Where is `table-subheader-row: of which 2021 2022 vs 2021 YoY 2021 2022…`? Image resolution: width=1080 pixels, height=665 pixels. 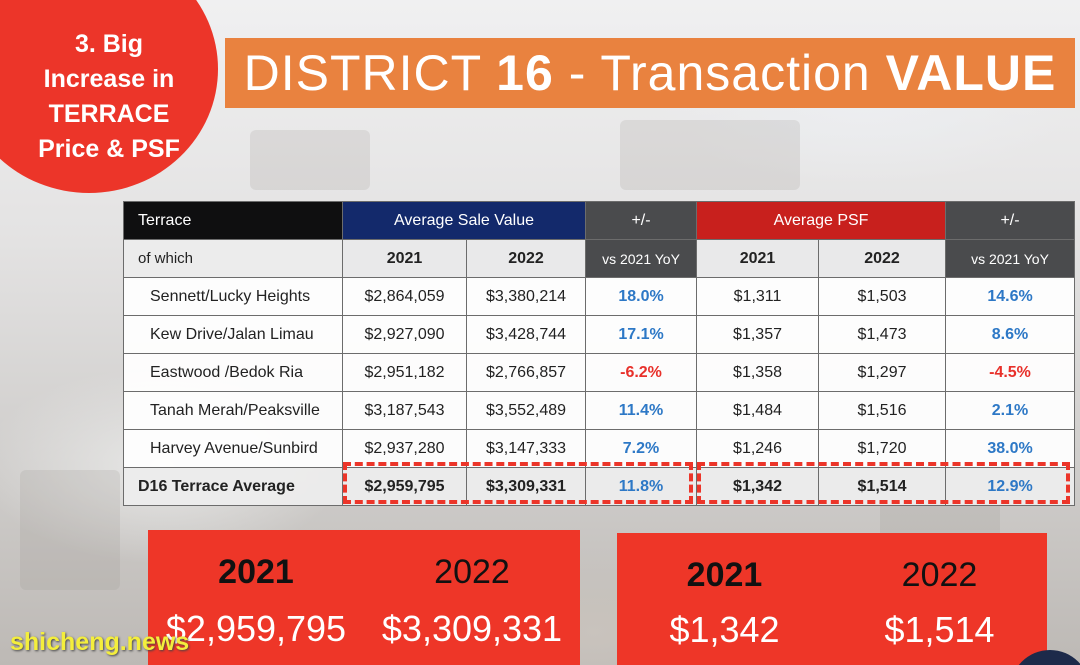
table-subheader-row: of which 2021 2022 vs 2021 YoY 2021 2022… is located at coordinates (599, 258).